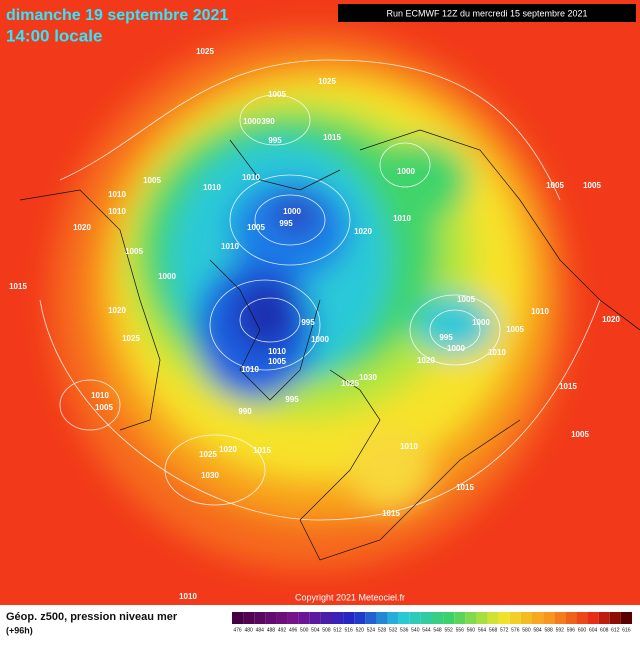  I want to click on local-time: 14:00 locale, so click(54, 35).